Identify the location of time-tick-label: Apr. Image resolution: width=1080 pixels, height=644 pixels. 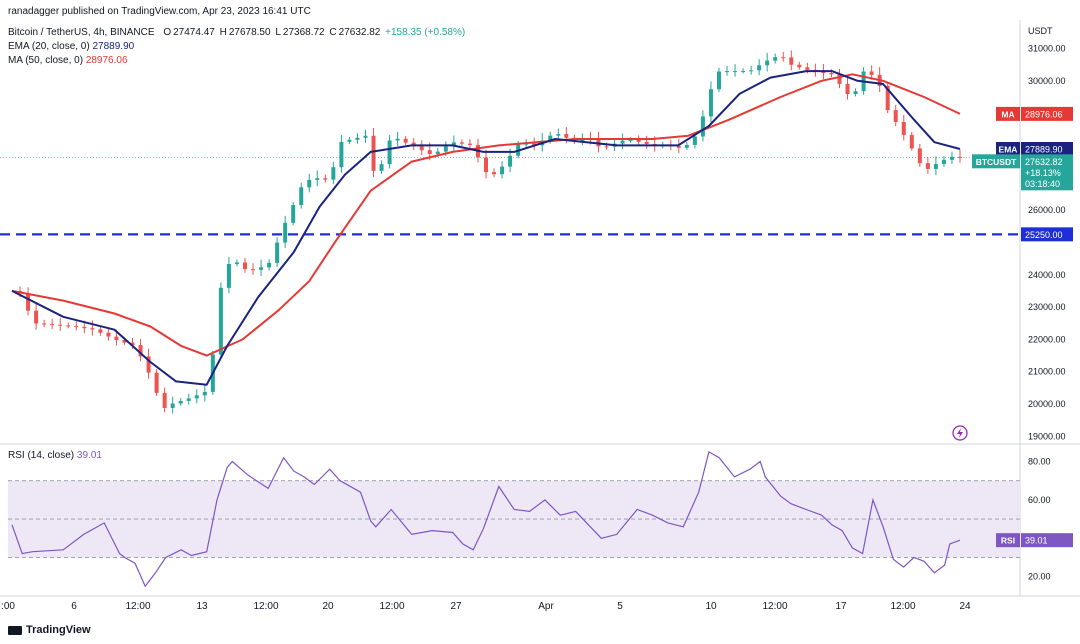
(546, 606).